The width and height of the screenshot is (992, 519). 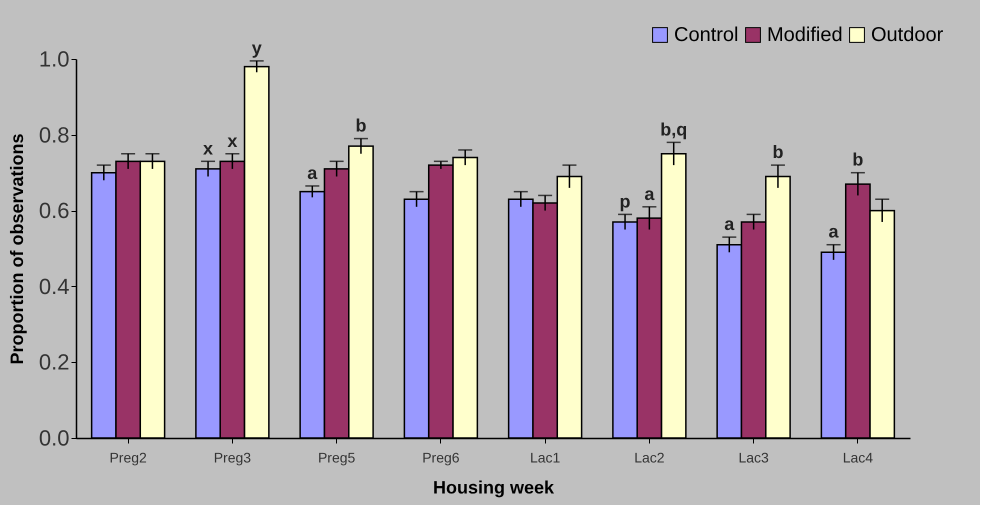 What do you see at coordinates (805, 35) in the screenshot?
I see `legend-label: Modified` at bounding box center [805, 35].